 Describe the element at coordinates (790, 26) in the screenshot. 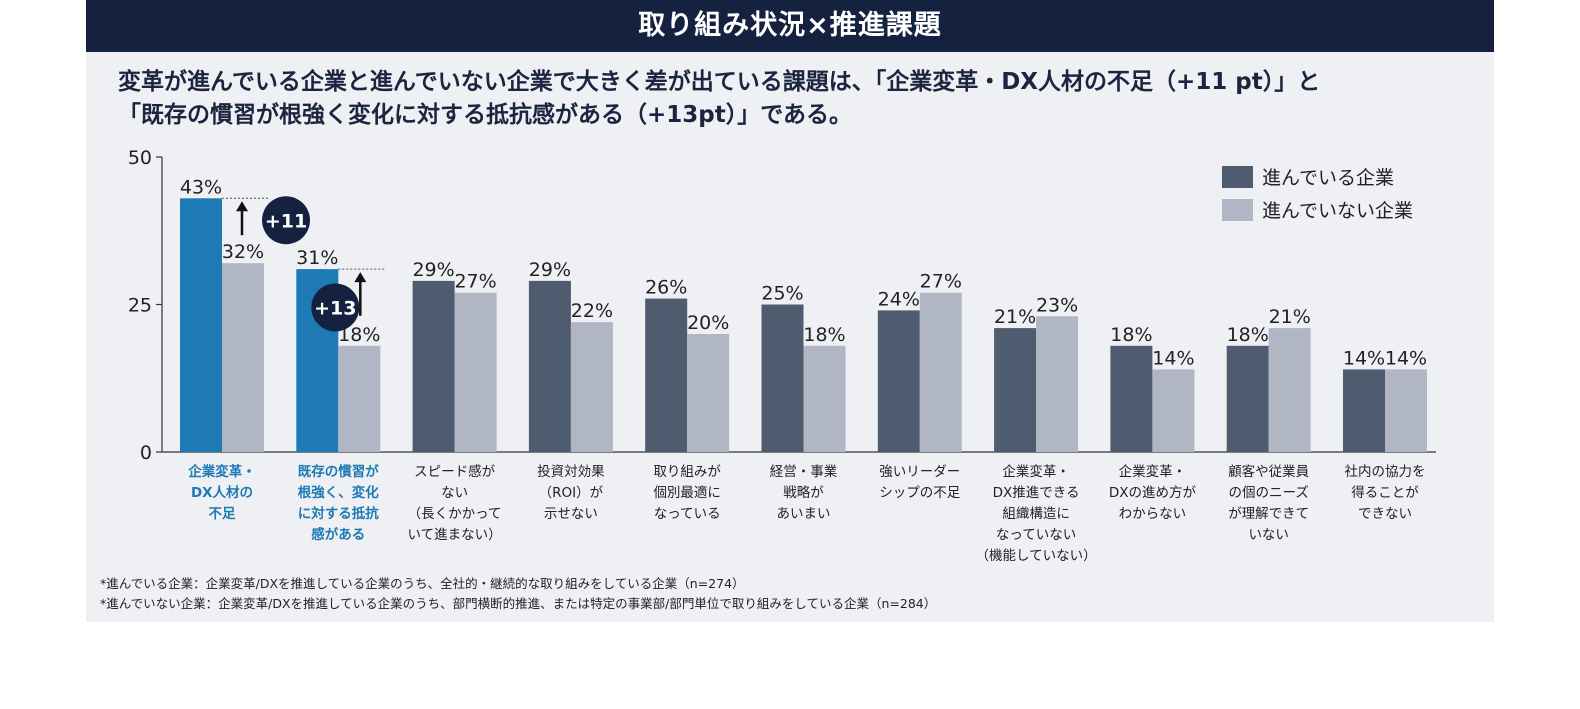

I see `banner-title: 取り組み状況×推進課題` at that location.